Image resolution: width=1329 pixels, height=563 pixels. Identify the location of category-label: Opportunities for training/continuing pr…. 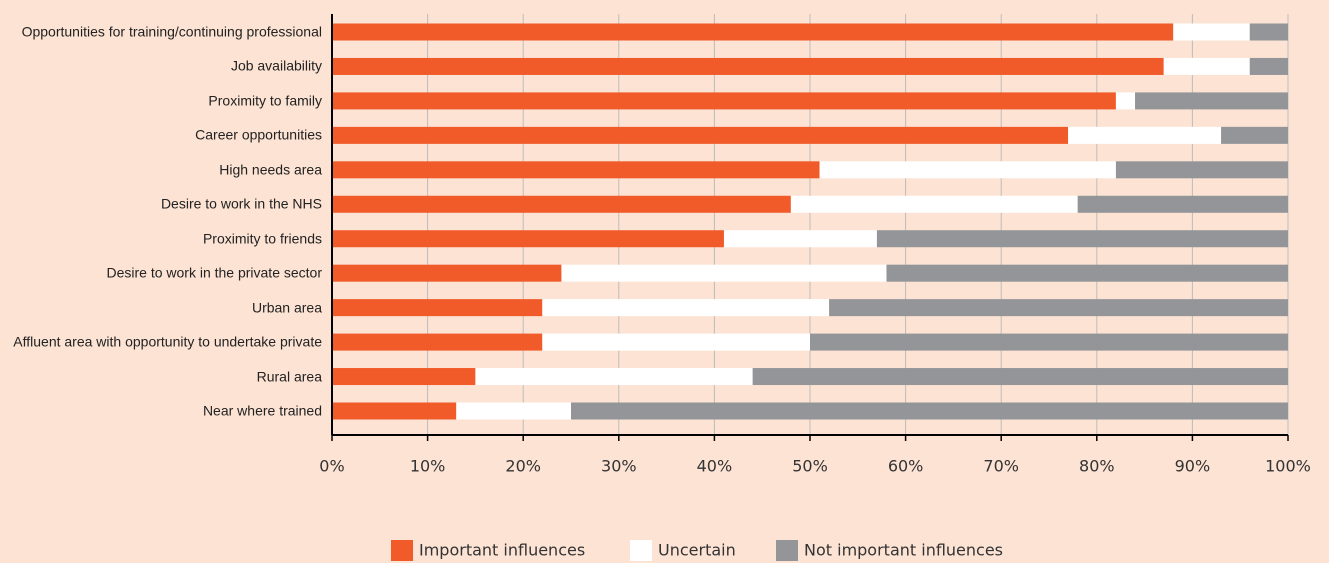
(171, 31).